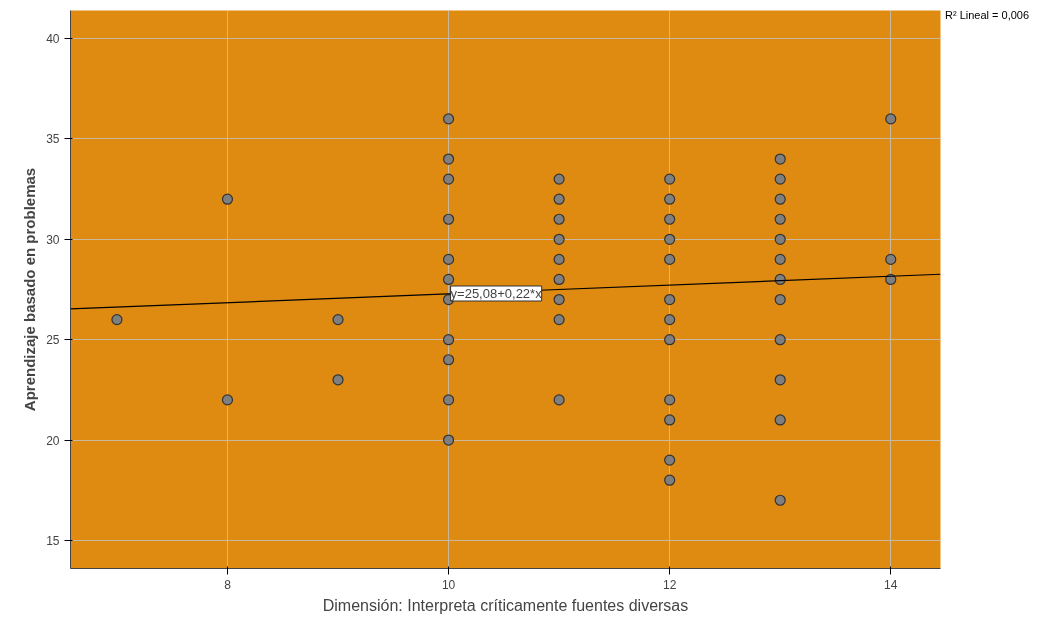 The image size is (1059, 642). What do you see at coordinates (53, 440) in the screenshot?
I see `y-tick-label: 20` at bounding box center [53, 440].